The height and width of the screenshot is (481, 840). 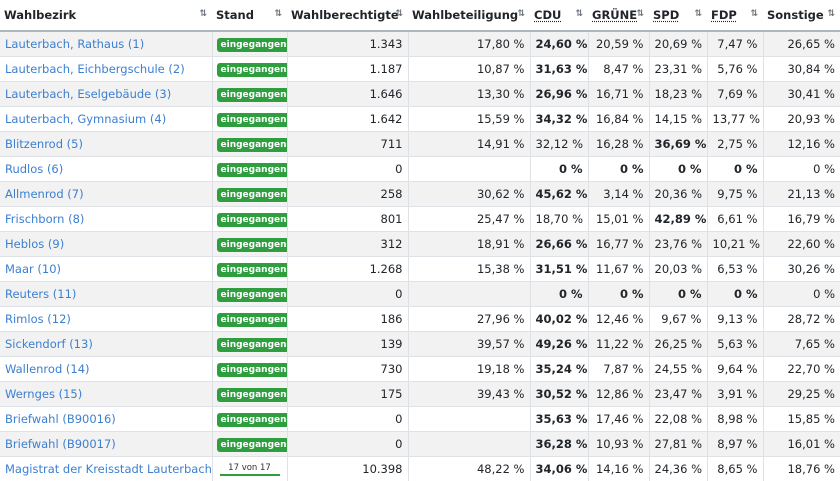 I want to click on cdu-cell: 45,62 %, so click(x=559, y=194).